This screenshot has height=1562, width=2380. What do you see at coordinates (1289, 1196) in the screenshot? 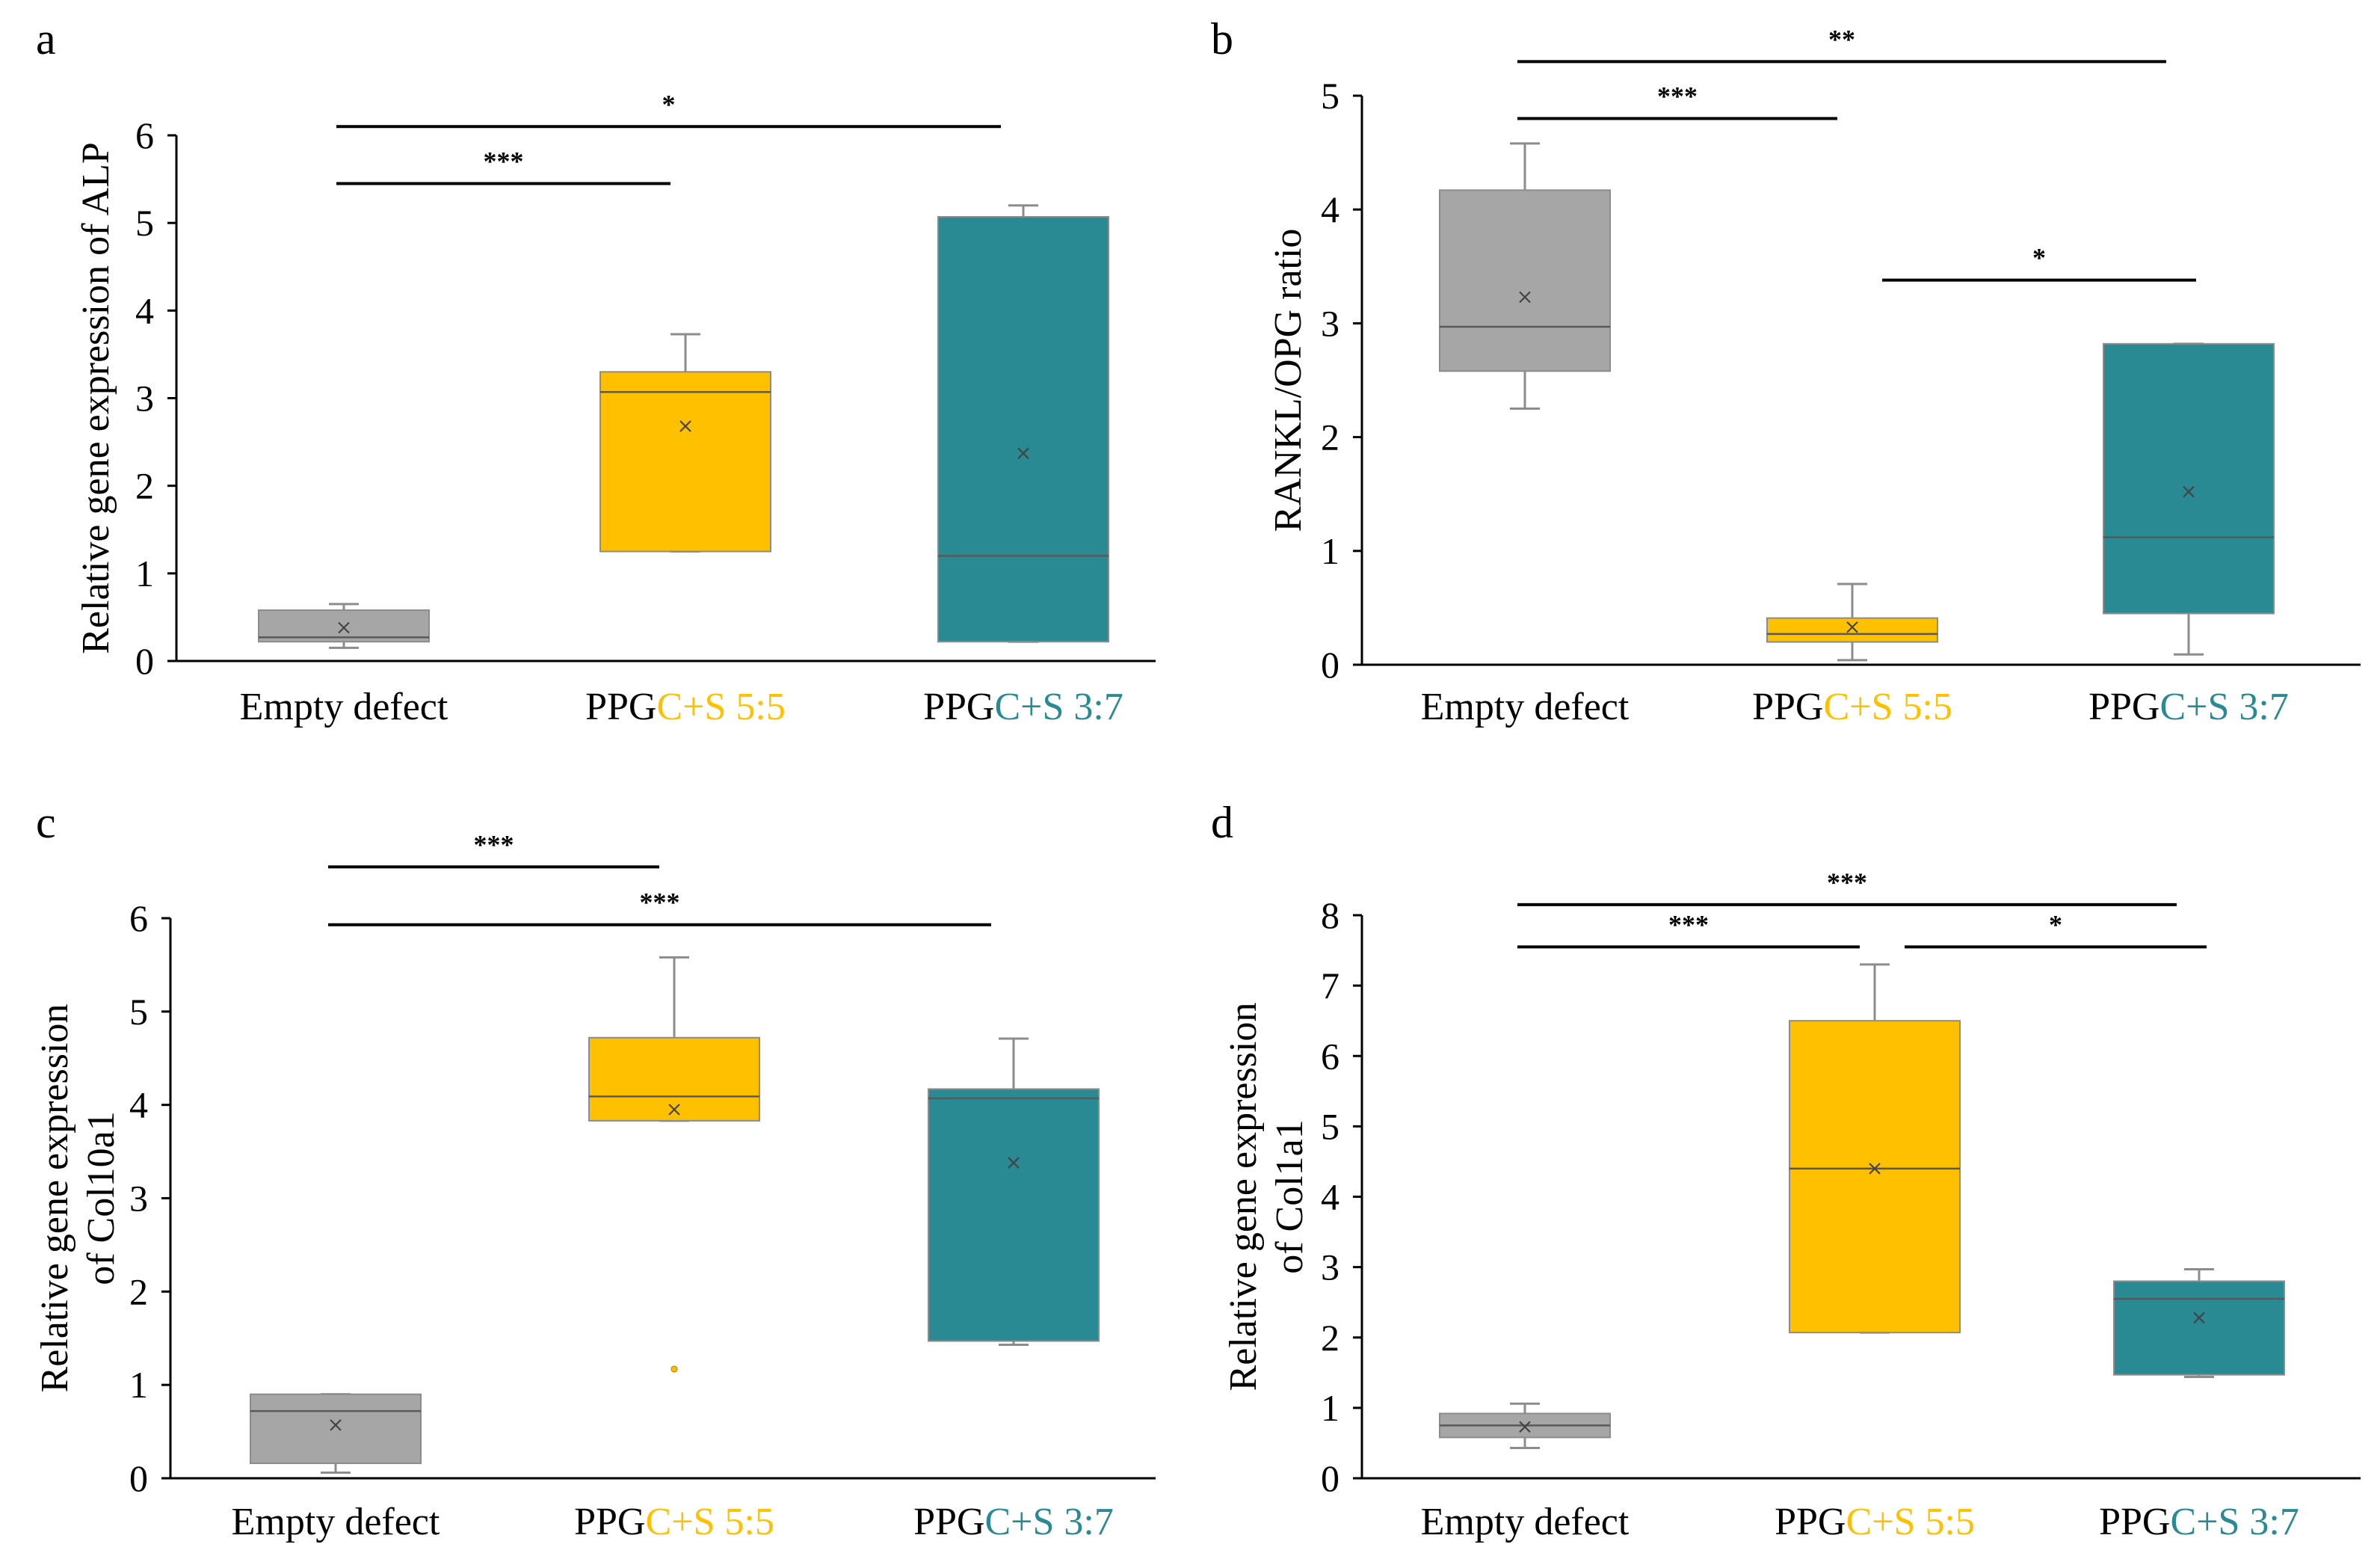
I see `y-axis-label: of Col1a1` at bounding box center [1289, 1196].